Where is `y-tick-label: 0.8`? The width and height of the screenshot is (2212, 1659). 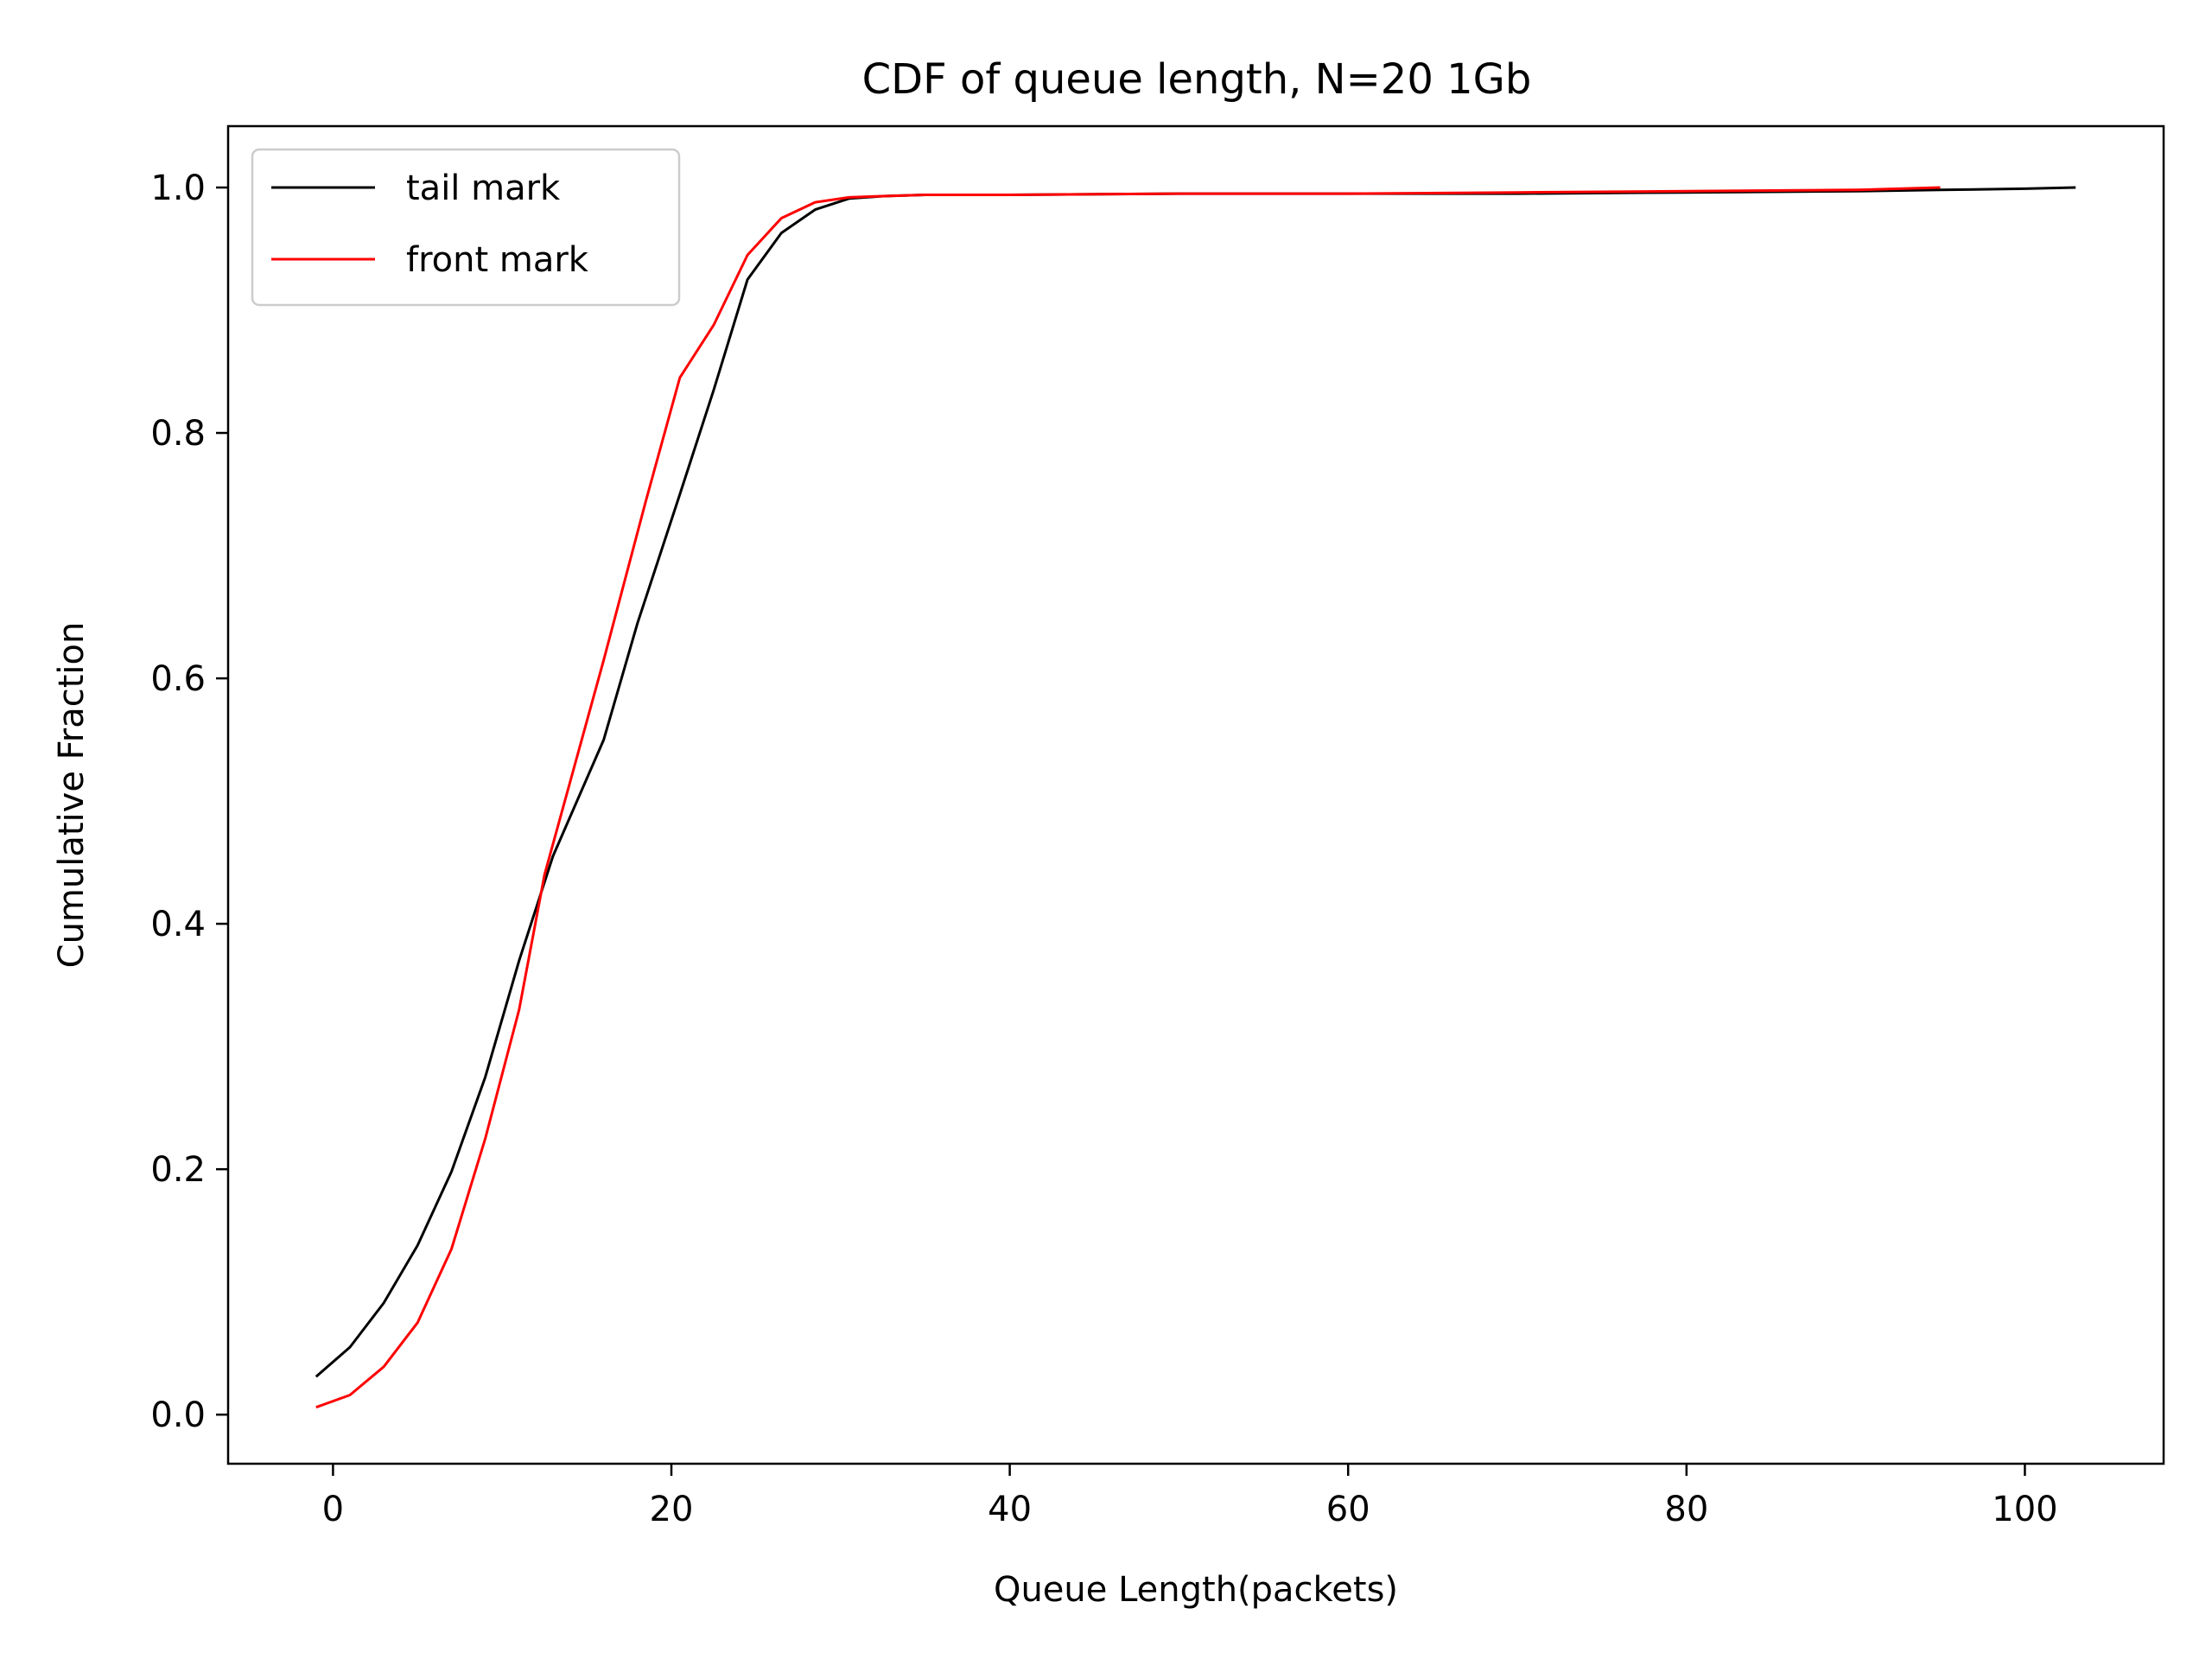
y-tick-label: 0.8 is located at coordinates (178, 434).